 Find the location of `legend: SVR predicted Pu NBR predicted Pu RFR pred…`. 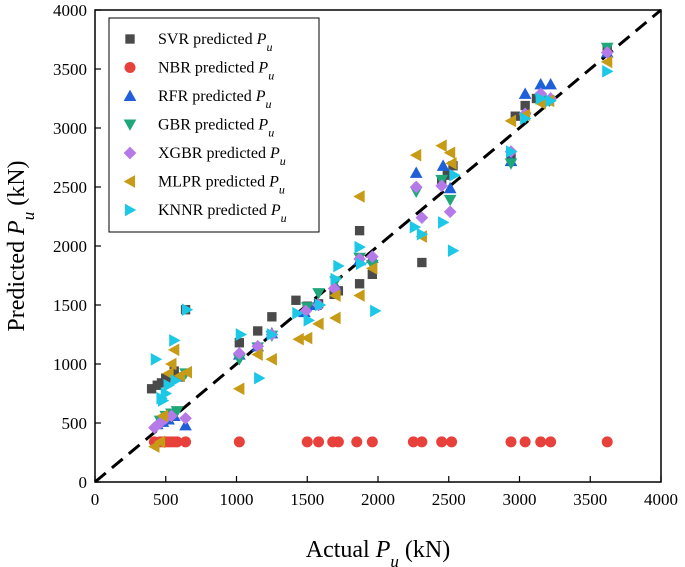

legend: SVR predicted Pu NBR predicted Pu RFR pred… is located at coordinates (214, 125).